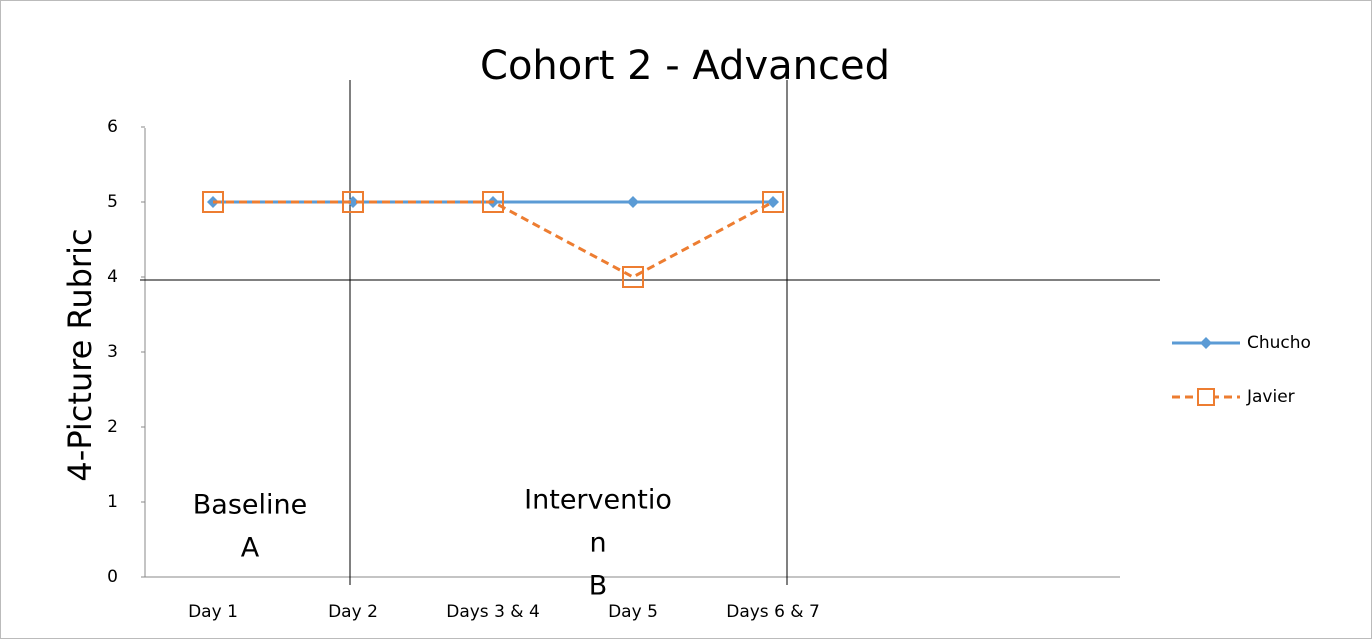 The width and height of the screenshot is (1372, 639). Describe the element at coordinates (112, 502) in the screenshot. I see `y-tick-label: 1` at that location.